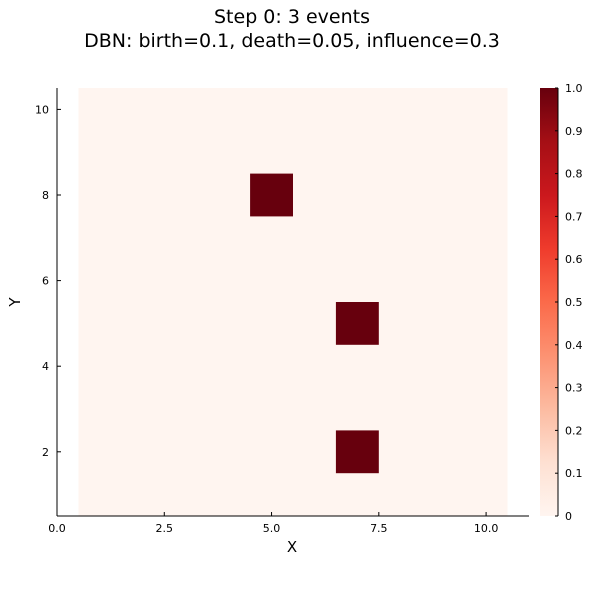 The image size is (600, 600). I want to click on y-tick-label: 4, so click(45, 366).